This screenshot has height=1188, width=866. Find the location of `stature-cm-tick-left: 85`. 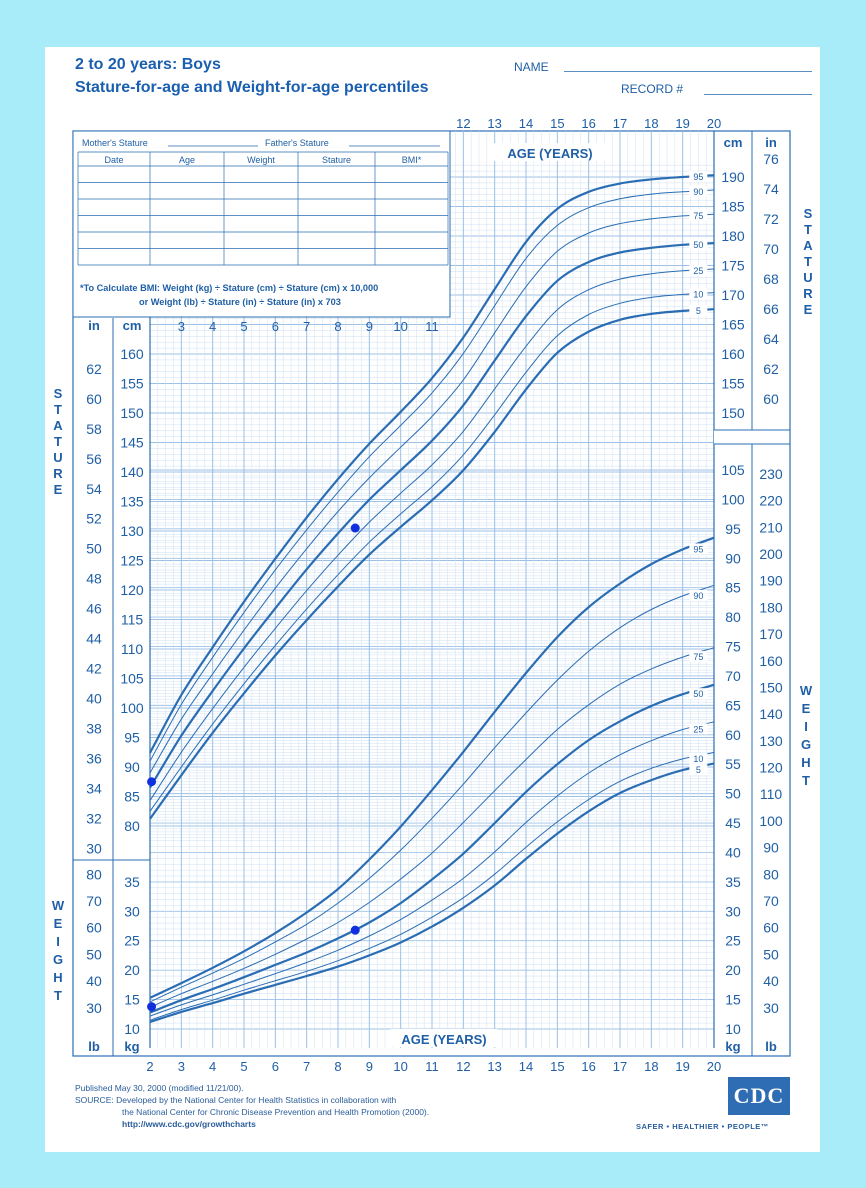

stature-cm-tick-left: 85 is located at coordinates (132, 797).